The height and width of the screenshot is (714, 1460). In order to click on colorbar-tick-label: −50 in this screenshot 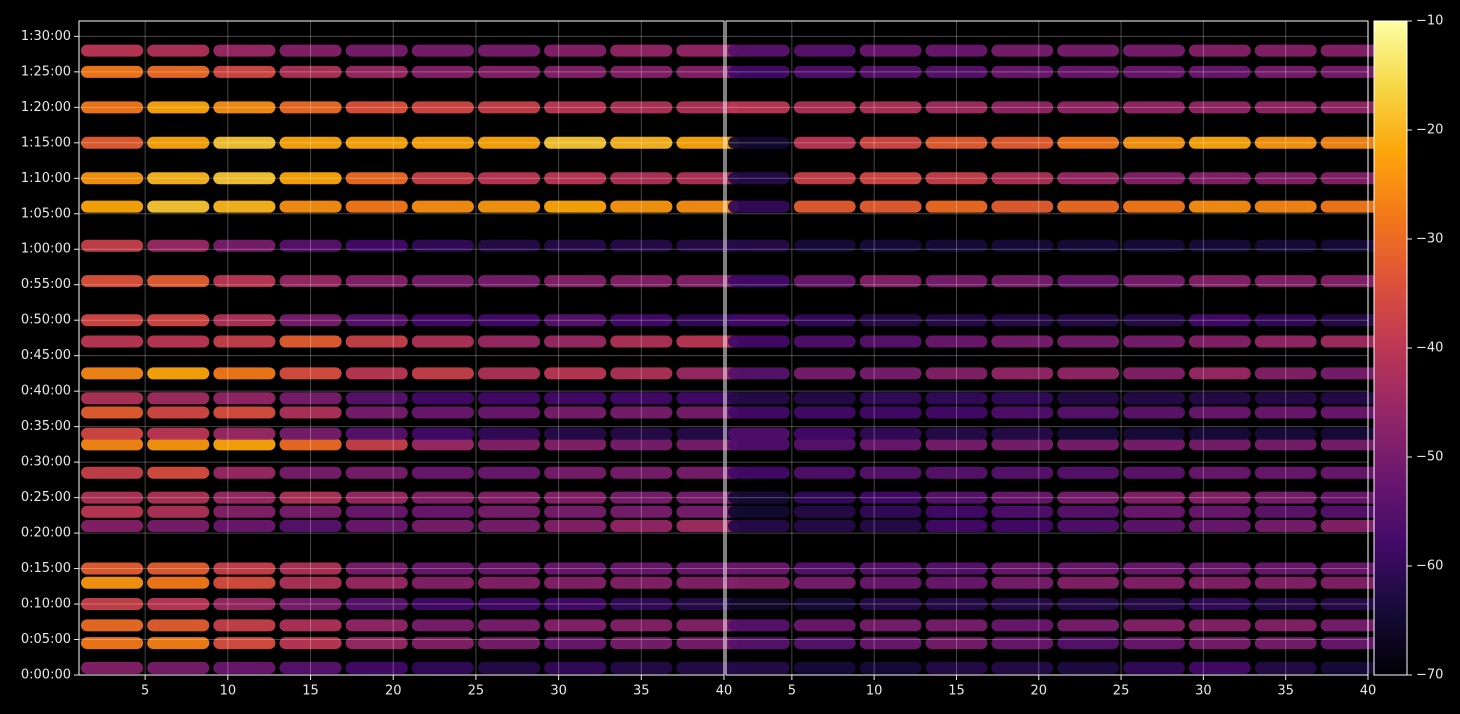, I will do `click(1429, 457)`.